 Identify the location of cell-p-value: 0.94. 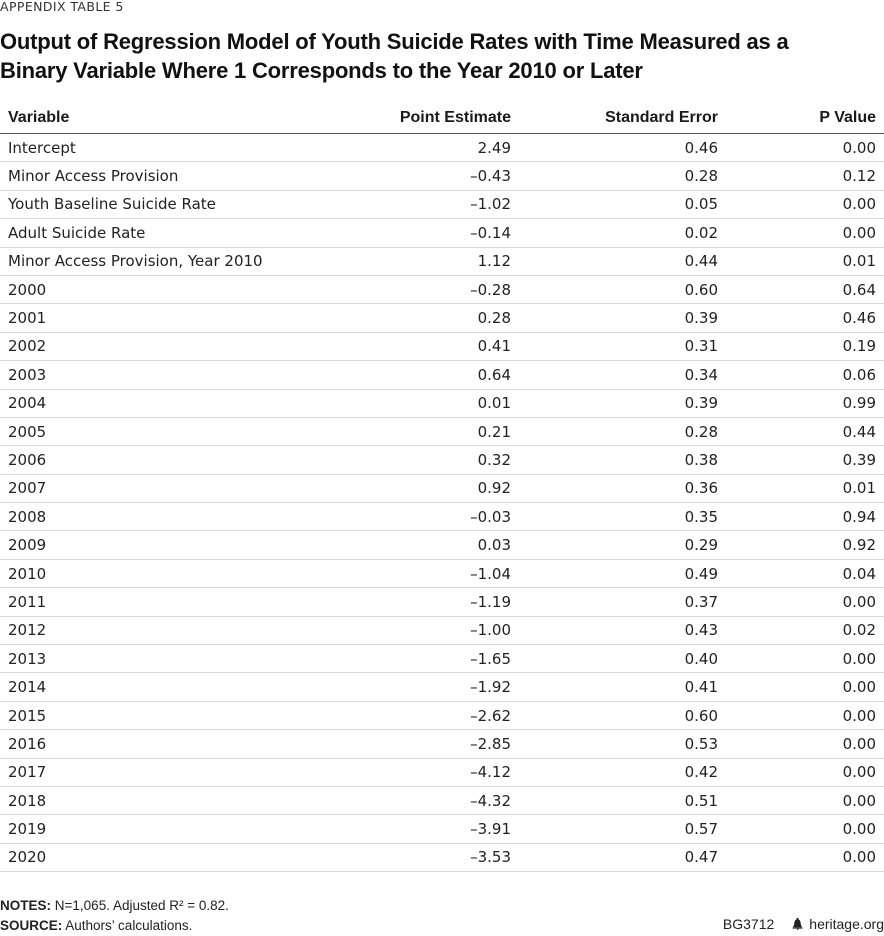
(805, 517).